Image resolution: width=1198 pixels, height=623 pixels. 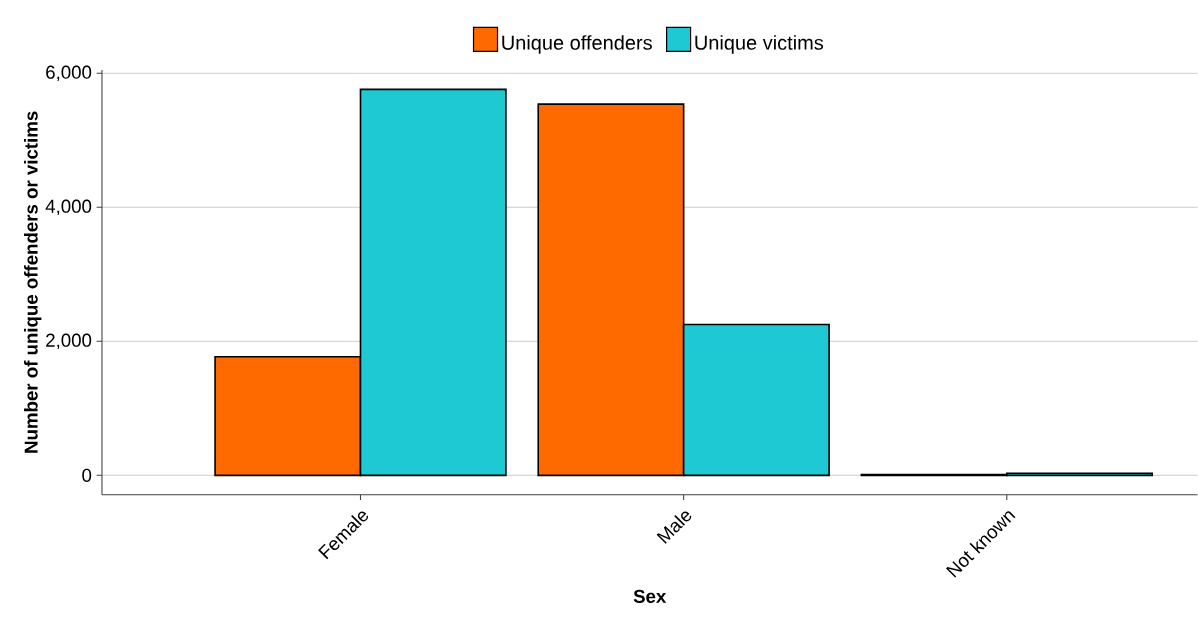 I want to click on y-tick-label: 0, so click(x=87, y=475).